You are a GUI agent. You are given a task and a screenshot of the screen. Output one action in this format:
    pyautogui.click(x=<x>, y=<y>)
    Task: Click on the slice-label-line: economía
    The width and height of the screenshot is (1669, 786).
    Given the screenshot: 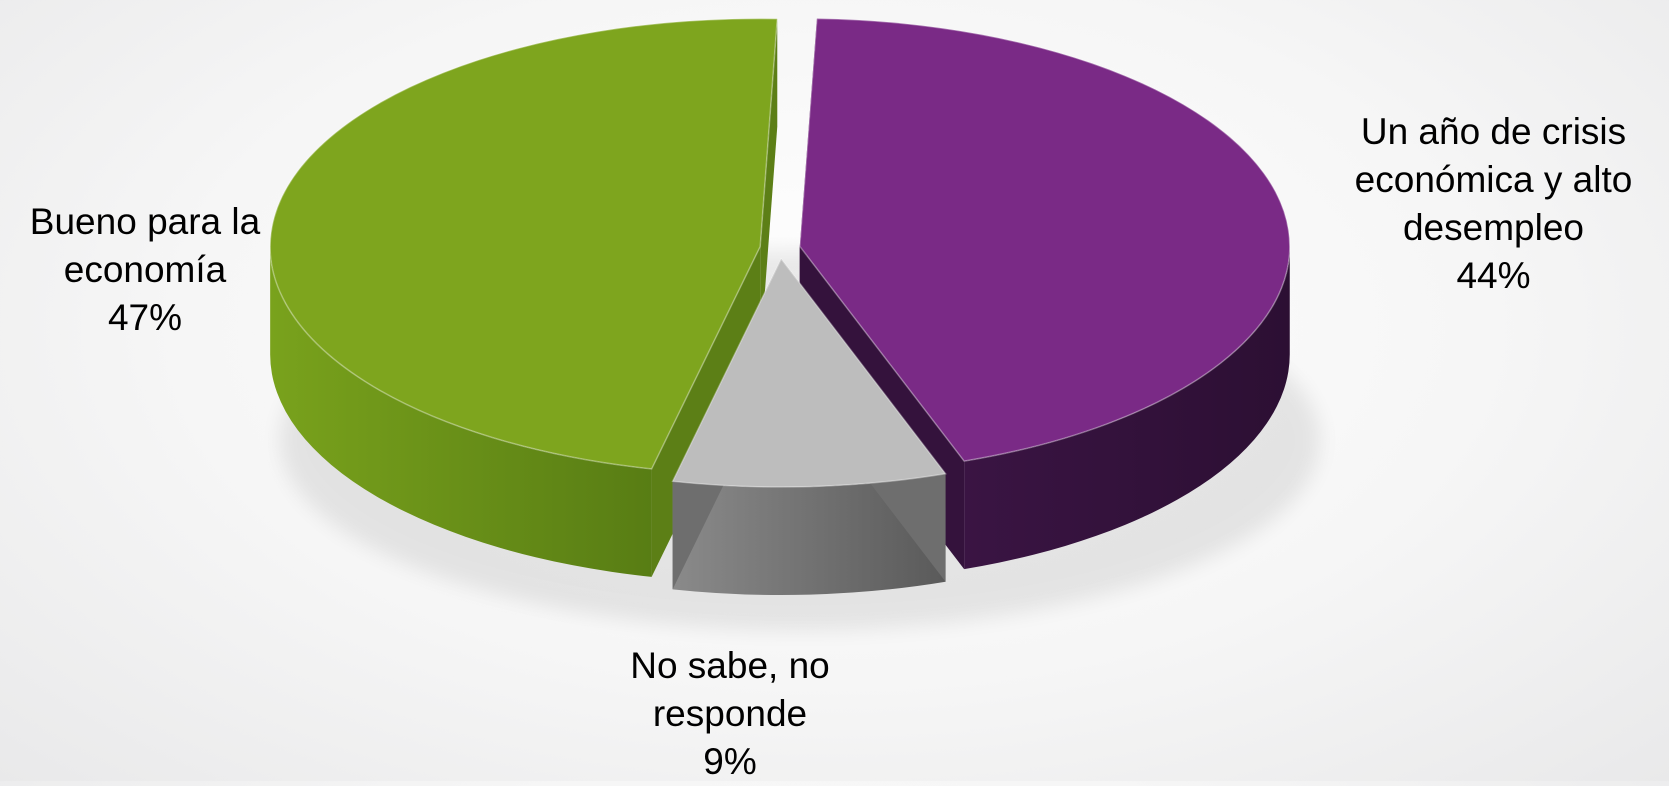 What is the action you would take?
    pyautogui.click(x=145, y=269)
    